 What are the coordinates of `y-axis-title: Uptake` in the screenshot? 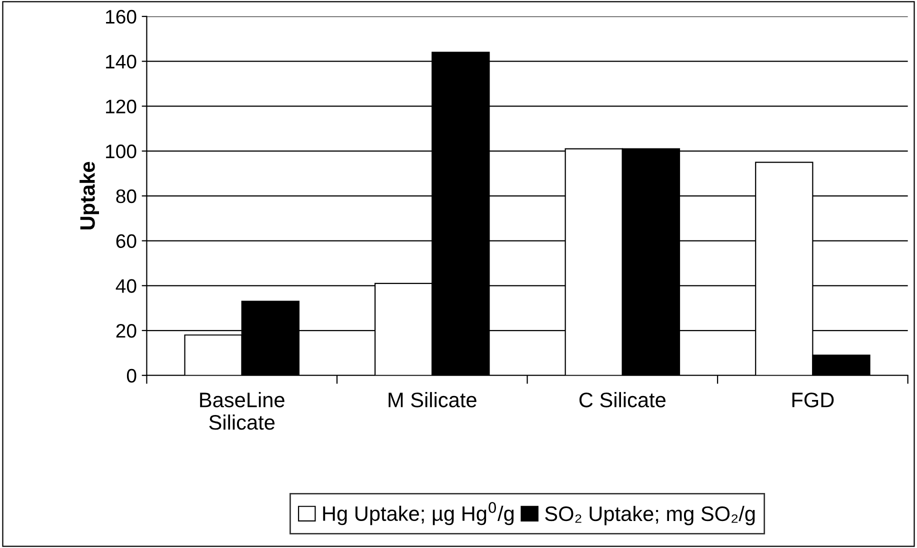 It's located at (90, 196).